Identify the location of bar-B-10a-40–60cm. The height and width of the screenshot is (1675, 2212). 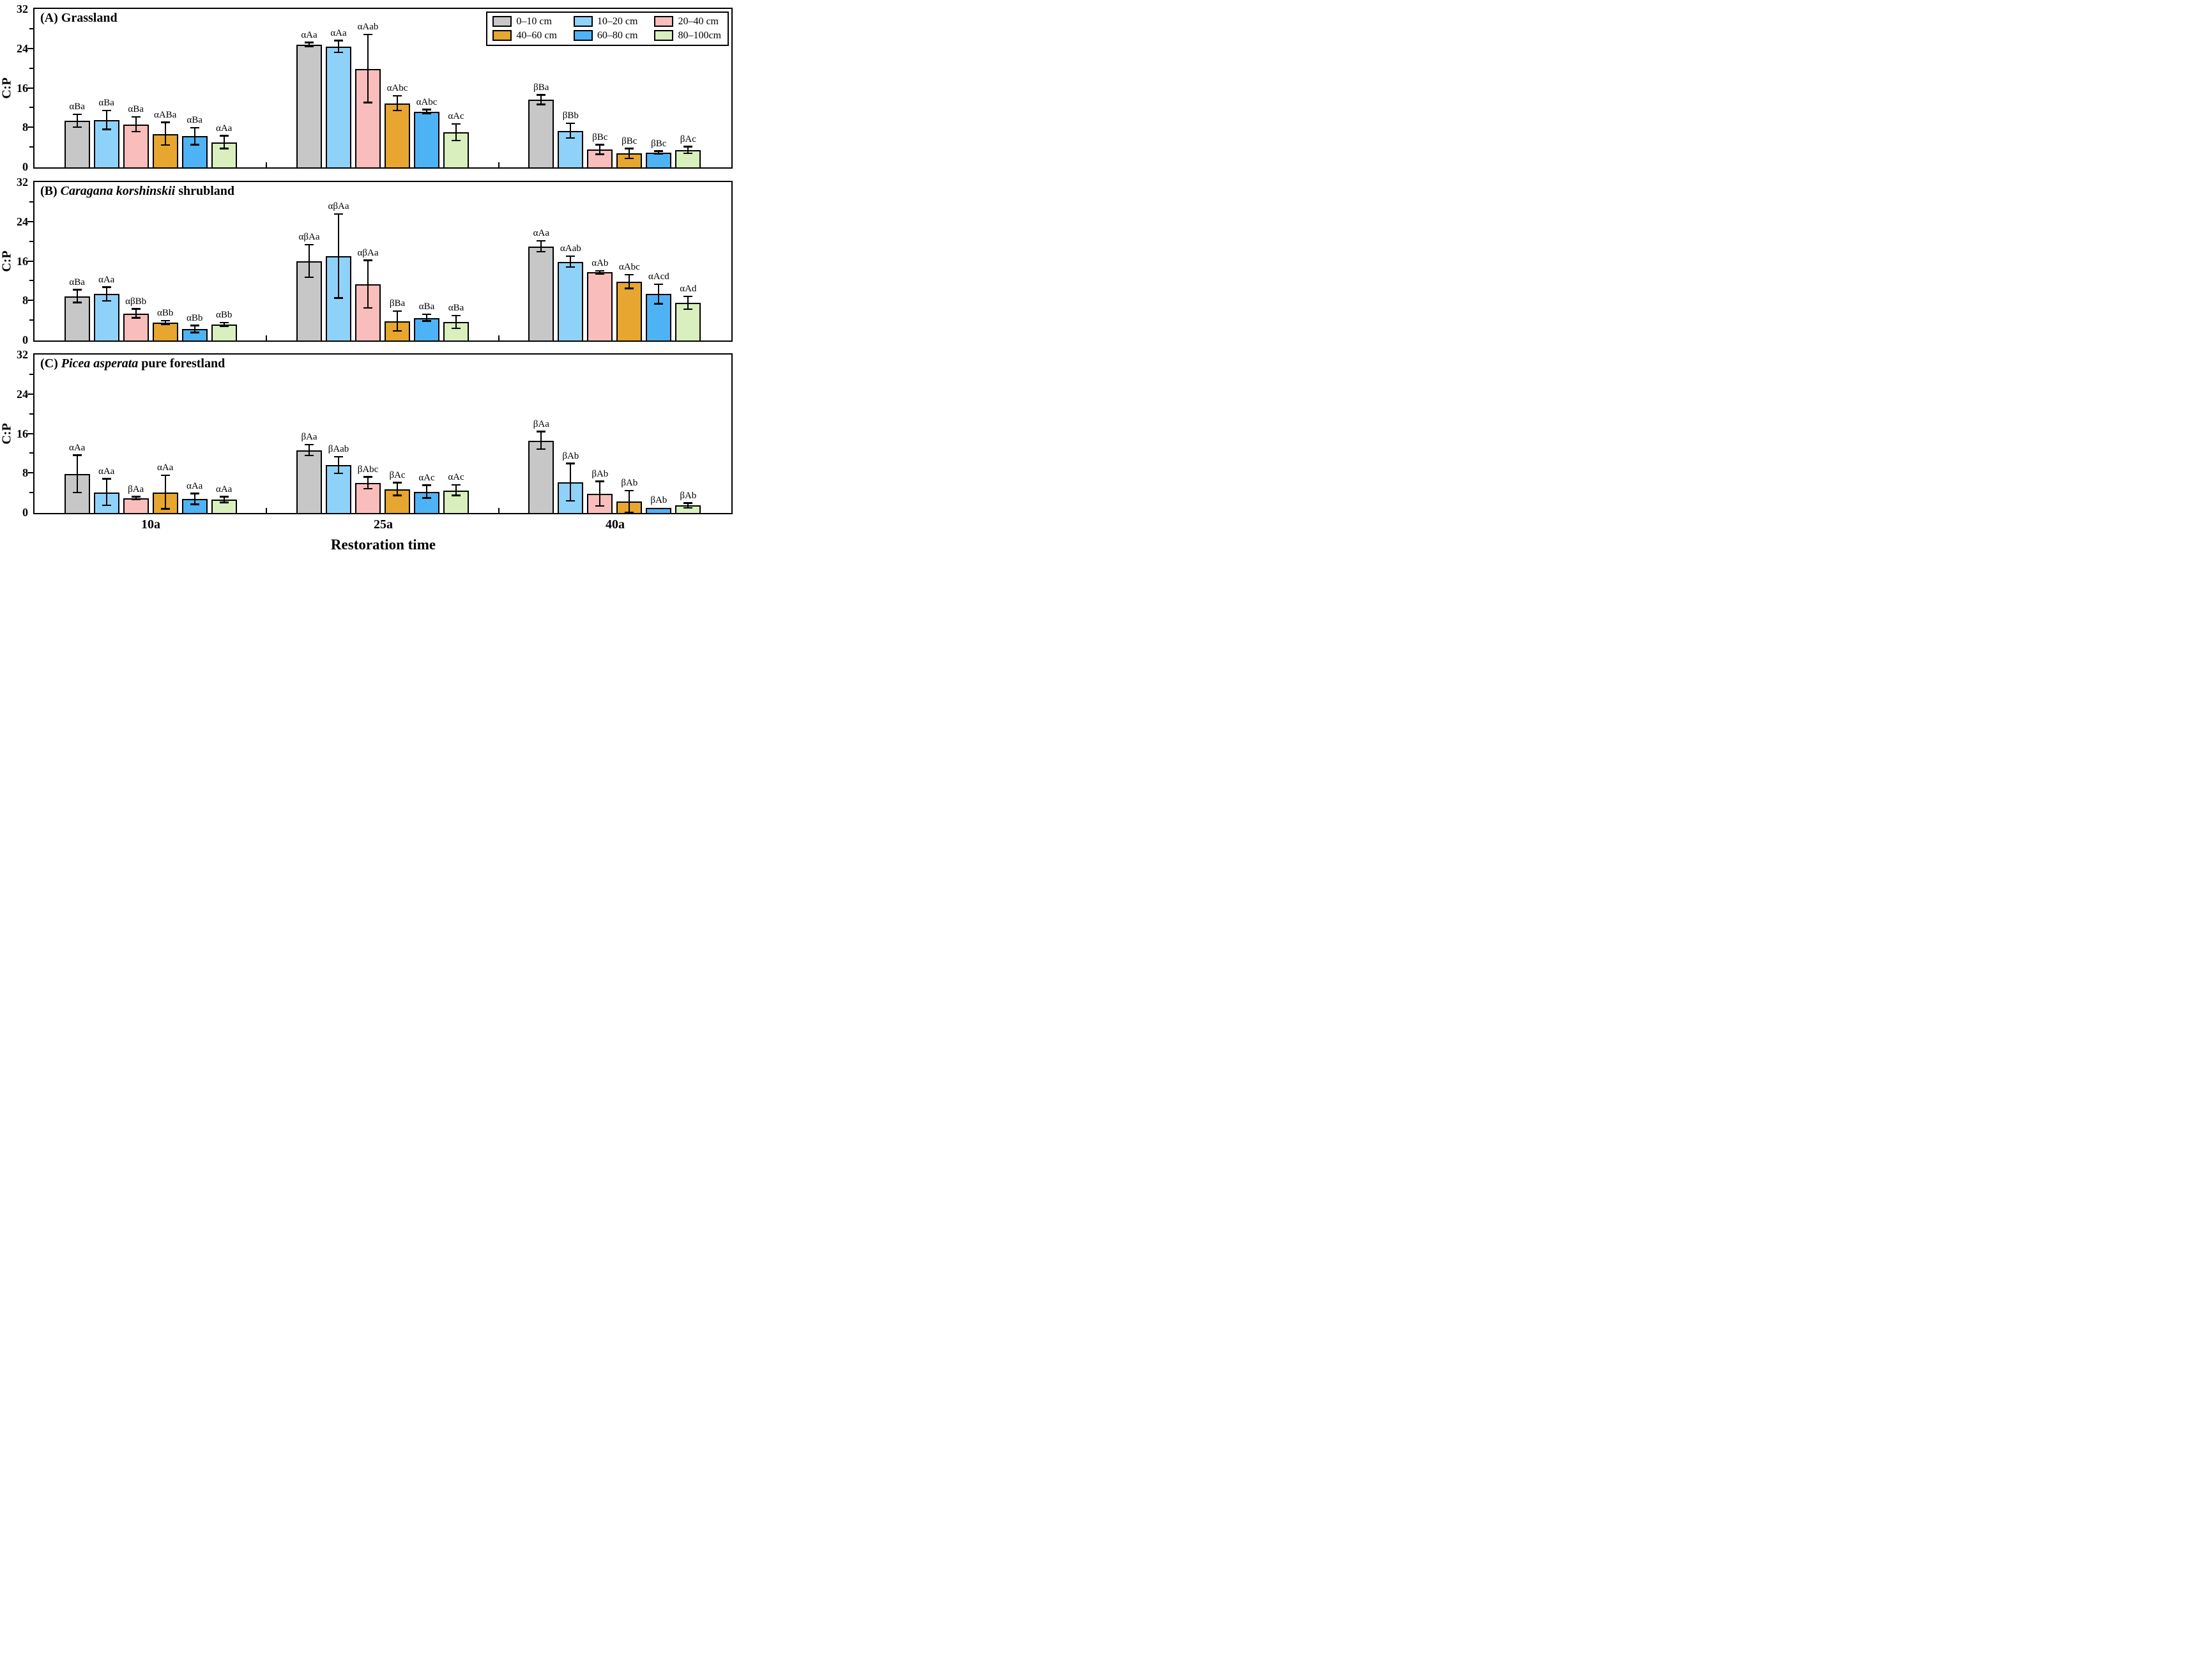
(165, 331).